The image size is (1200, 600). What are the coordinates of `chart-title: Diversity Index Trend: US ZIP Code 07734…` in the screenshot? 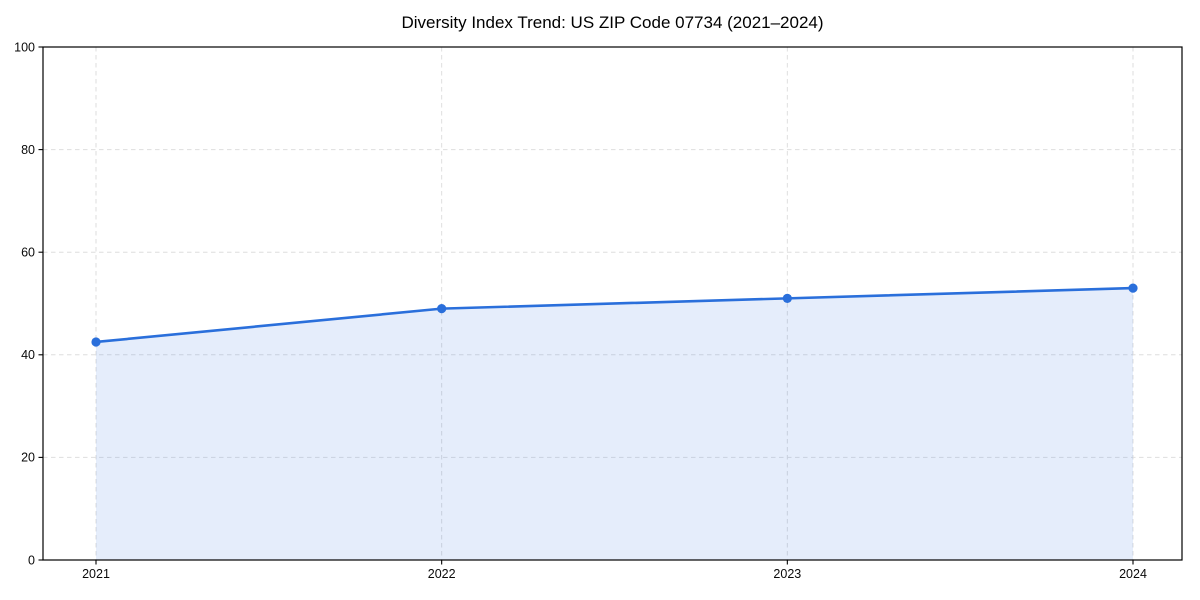 It's located at (612, 22).